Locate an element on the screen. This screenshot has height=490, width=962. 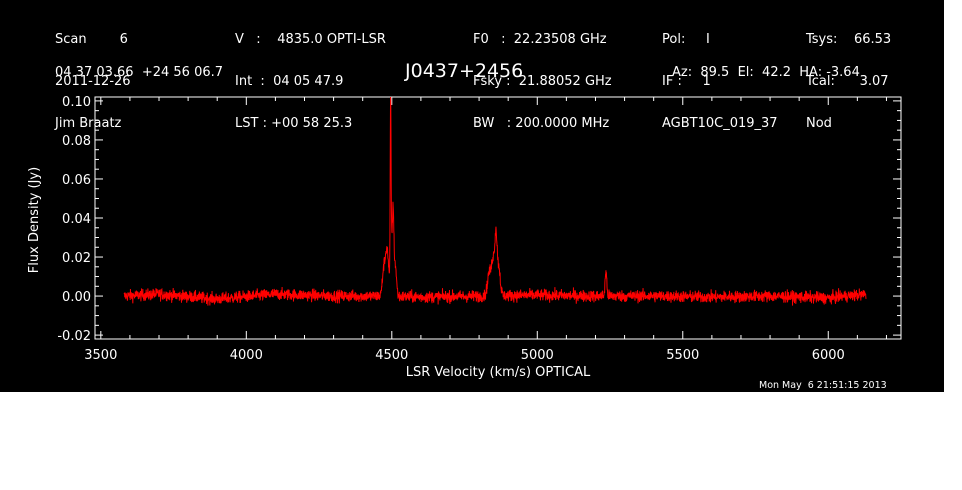
y-tick-label: 0.00 is located at coordinates (76, 297).